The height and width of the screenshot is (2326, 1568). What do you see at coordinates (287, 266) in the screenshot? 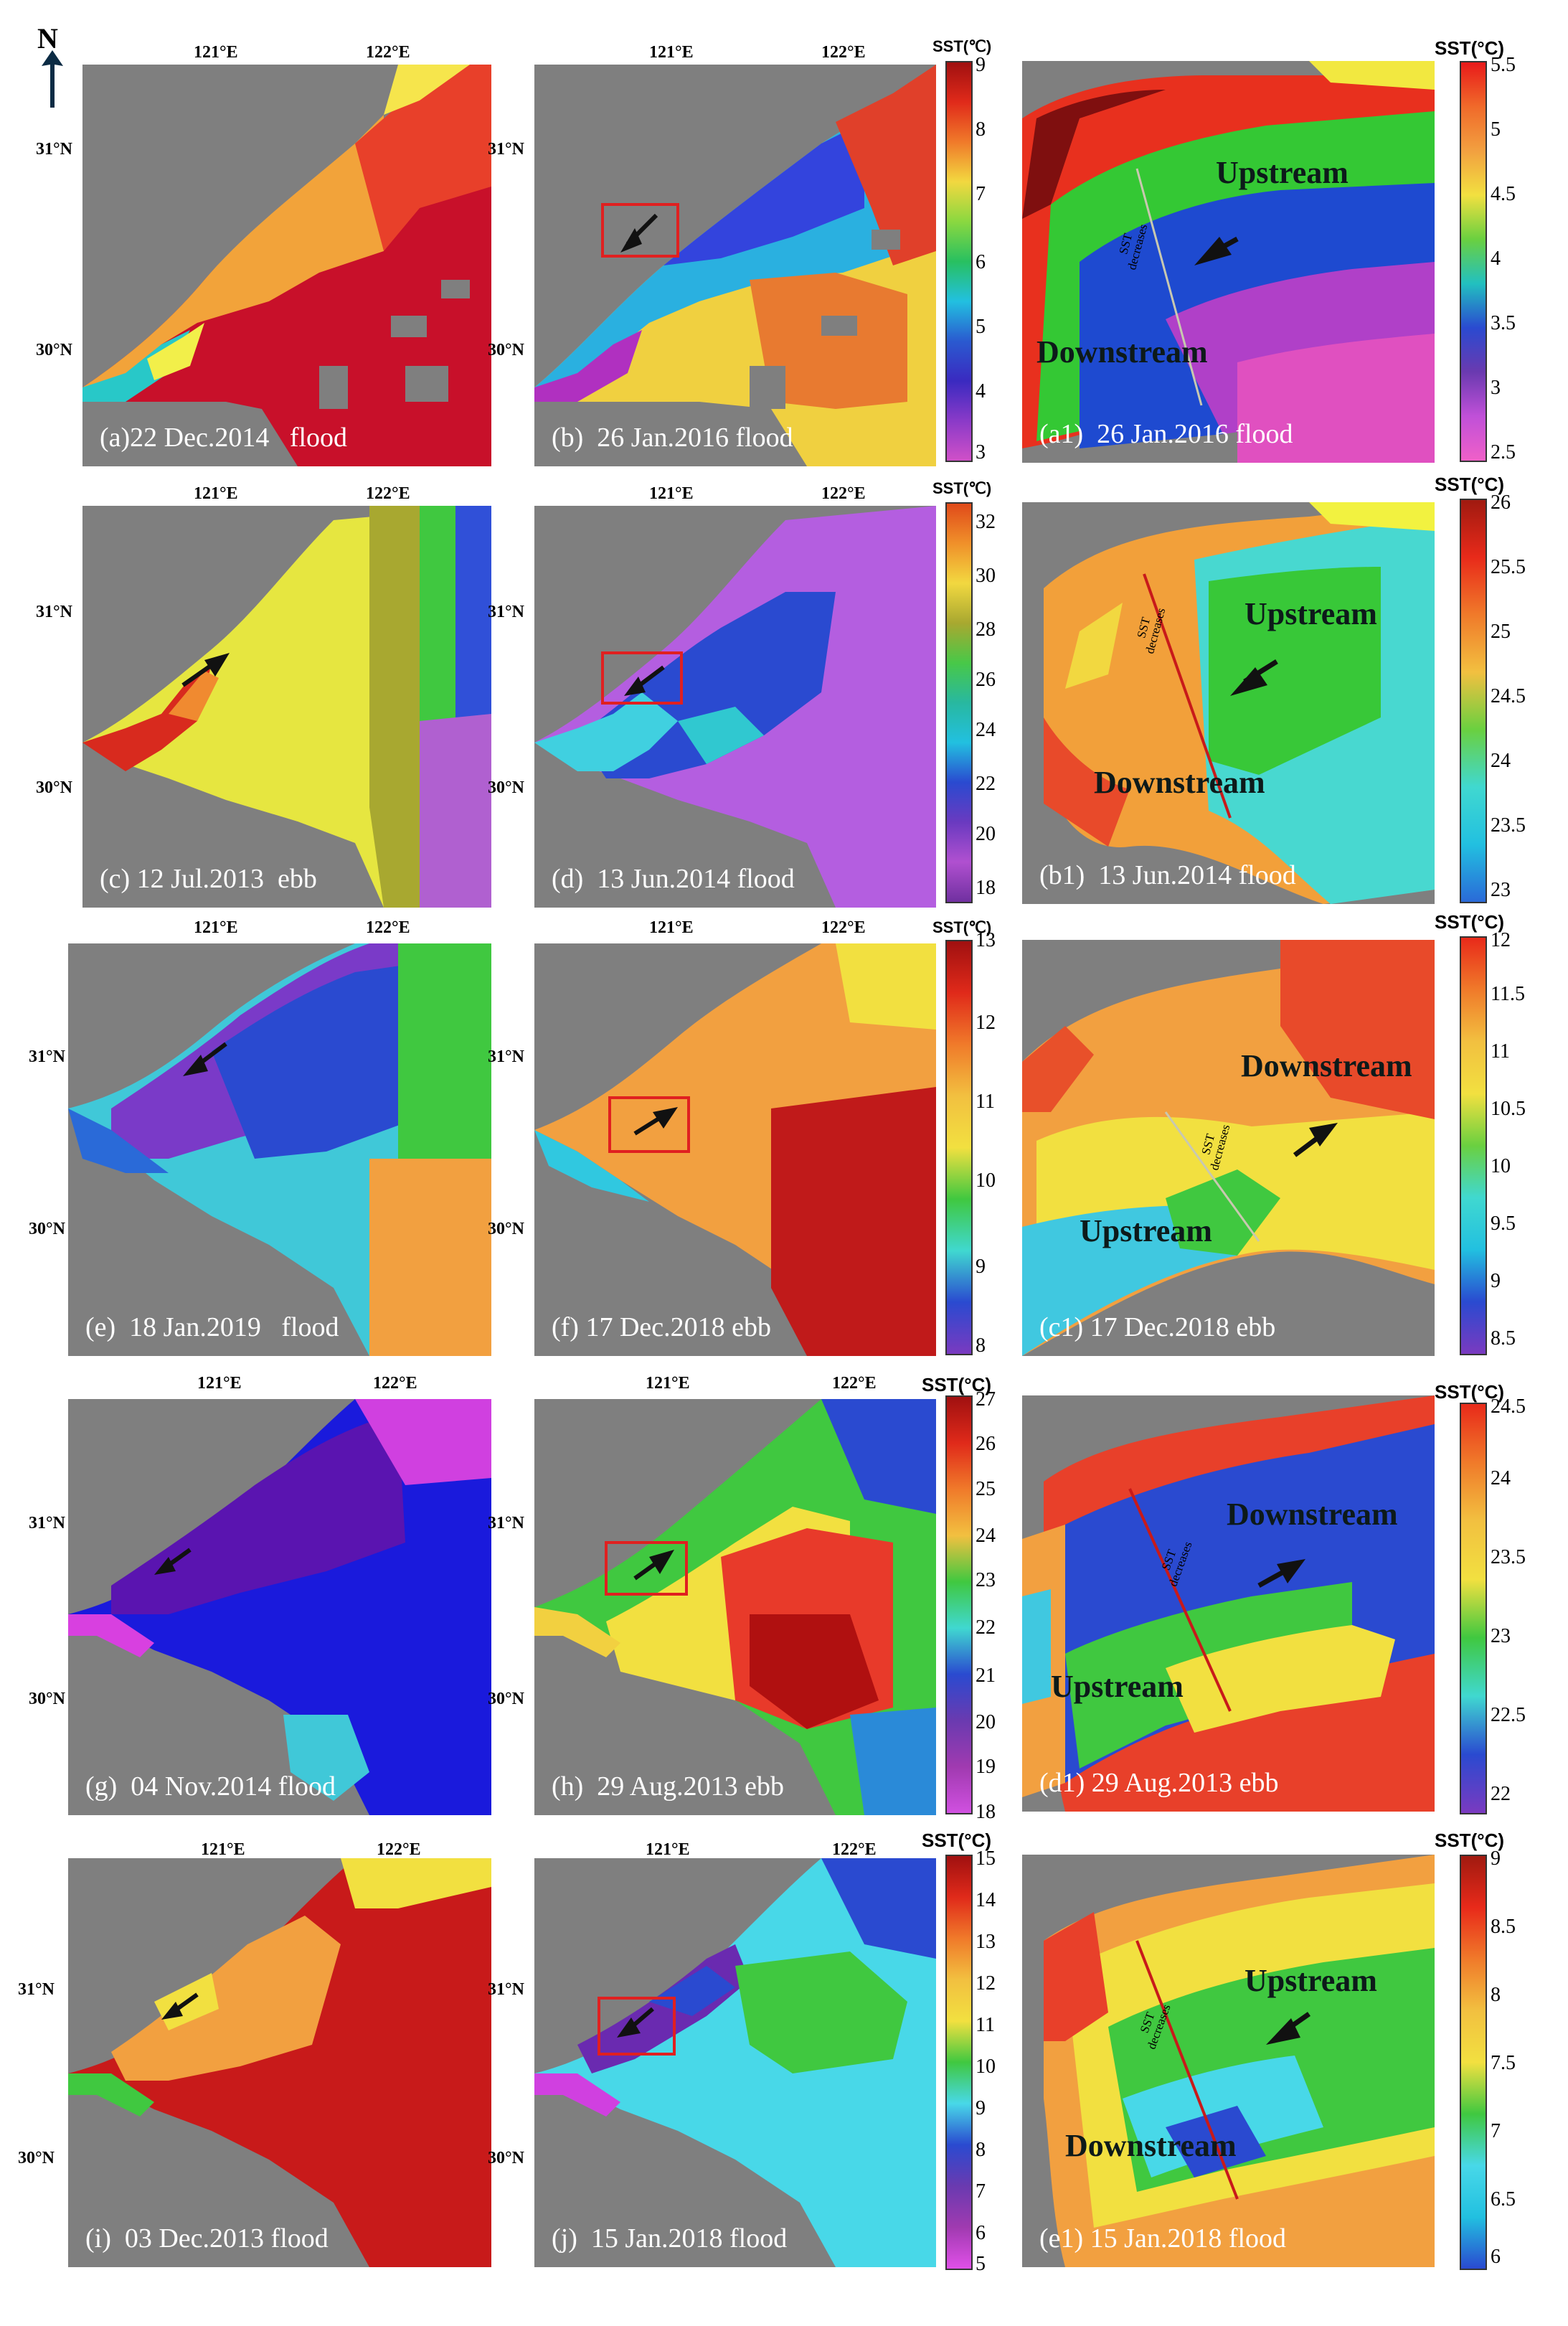
I see `map-panel-a: (a)22 Dec.2014 flood` at bounding box center [287, 266].